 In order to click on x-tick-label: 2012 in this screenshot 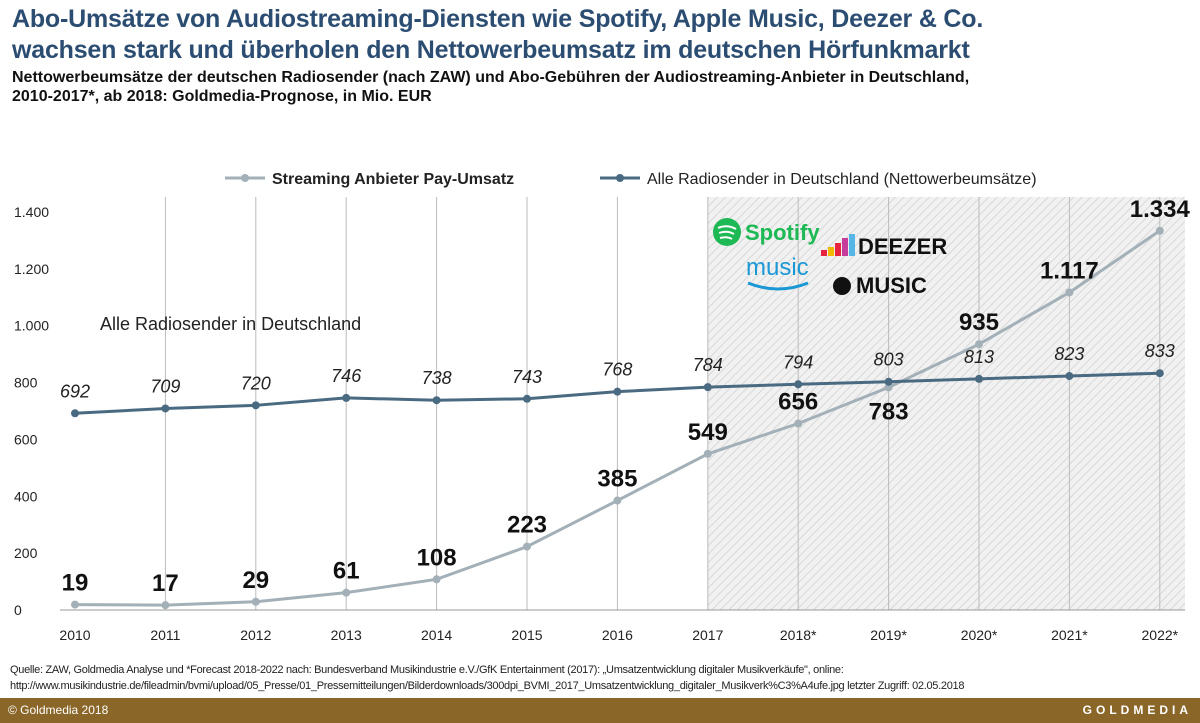, I will do `click(255, 635)`.